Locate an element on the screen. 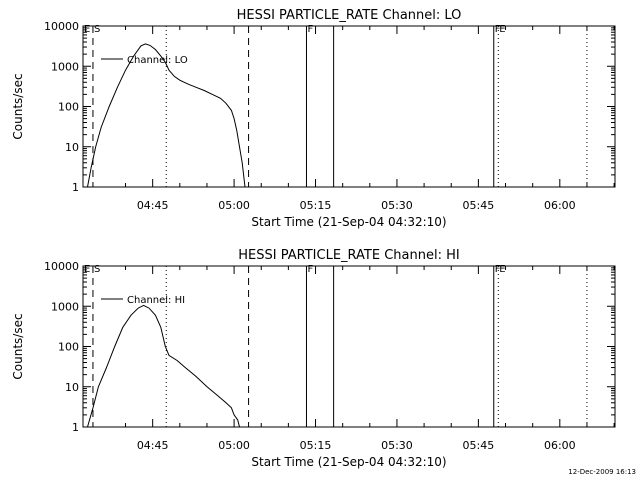 The width and height of the screenshot is (640, 485). legend-label: Channel: LO is located at coordinates (157, 60).